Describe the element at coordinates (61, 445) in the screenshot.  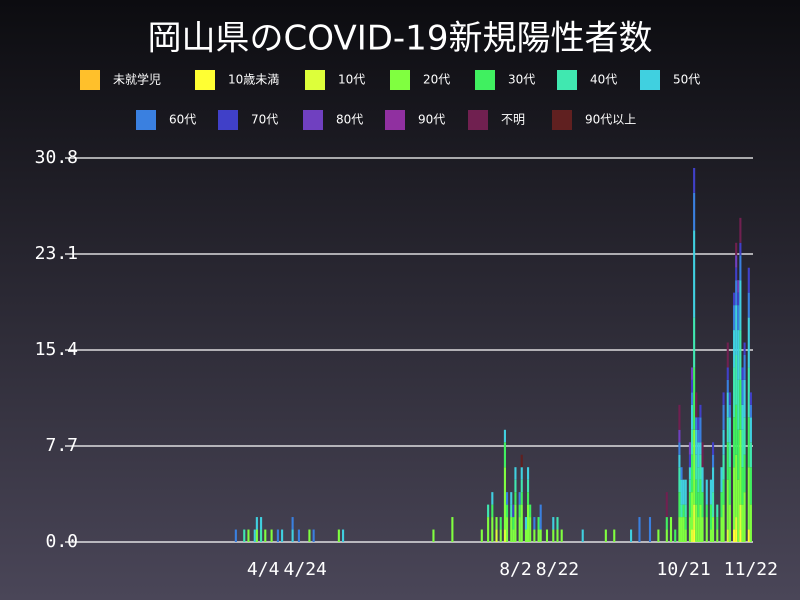
I see `y-tick-label: 7.7` at that location.